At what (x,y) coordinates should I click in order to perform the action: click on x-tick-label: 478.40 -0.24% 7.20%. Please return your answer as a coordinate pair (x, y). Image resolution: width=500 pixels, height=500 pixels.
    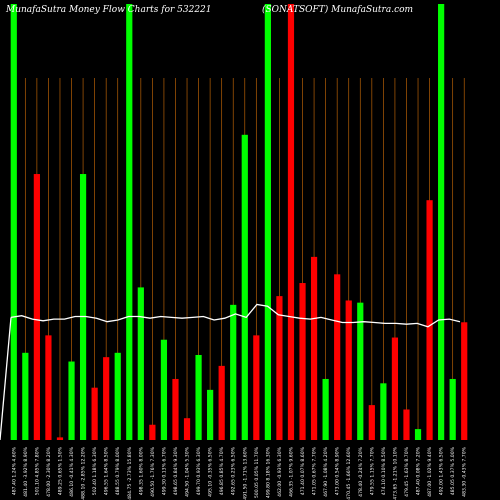
    Looking at the image, I should click on (361, 471).